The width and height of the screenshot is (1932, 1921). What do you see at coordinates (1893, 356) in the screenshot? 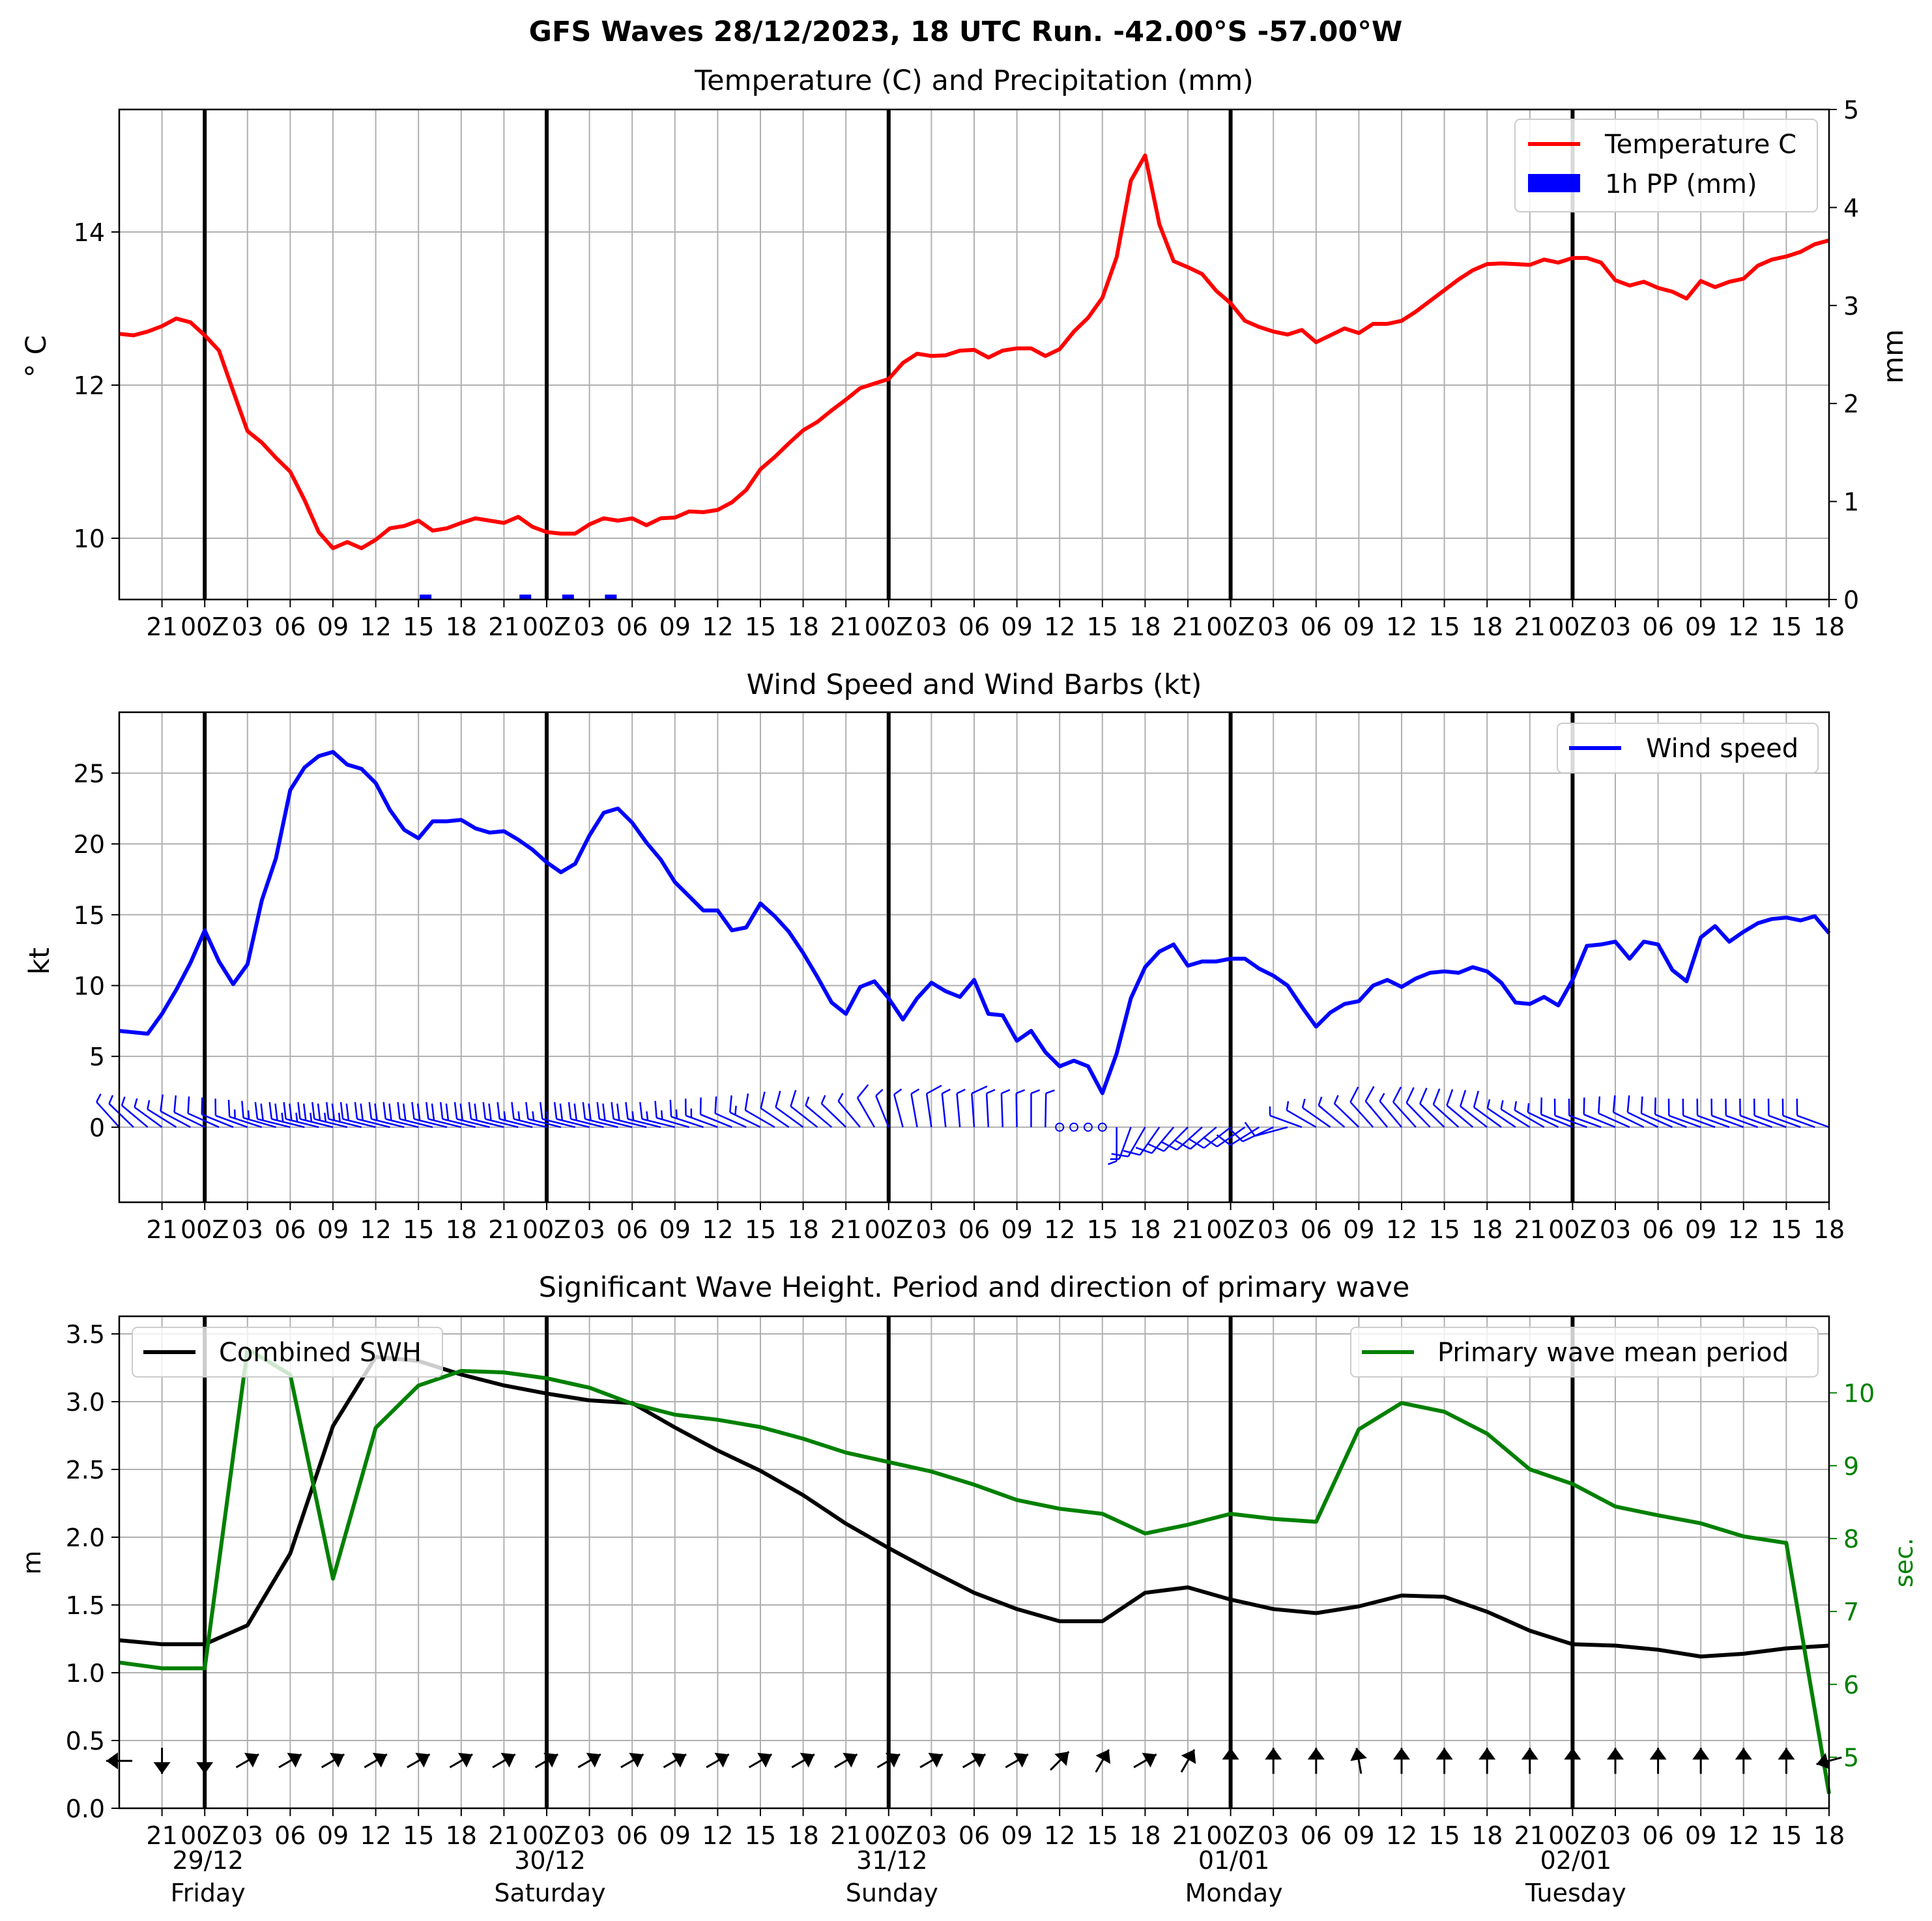
I see `precip-y2-axis-label: mm` at bounding box center [1893, 356].